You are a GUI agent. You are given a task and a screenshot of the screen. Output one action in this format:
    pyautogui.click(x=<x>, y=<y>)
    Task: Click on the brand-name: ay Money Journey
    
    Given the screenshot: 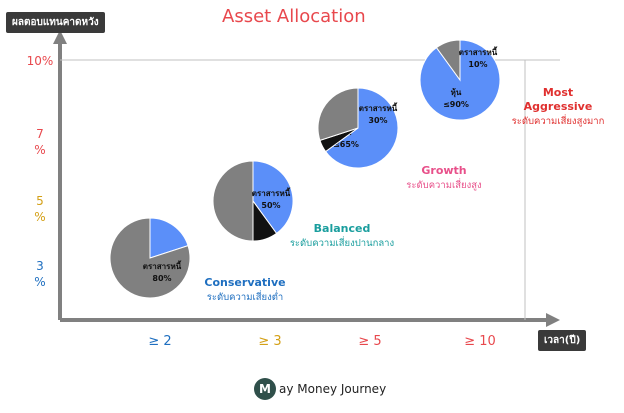 What is the action you would take?
    pyautogui.click(x=333, y=389)
    